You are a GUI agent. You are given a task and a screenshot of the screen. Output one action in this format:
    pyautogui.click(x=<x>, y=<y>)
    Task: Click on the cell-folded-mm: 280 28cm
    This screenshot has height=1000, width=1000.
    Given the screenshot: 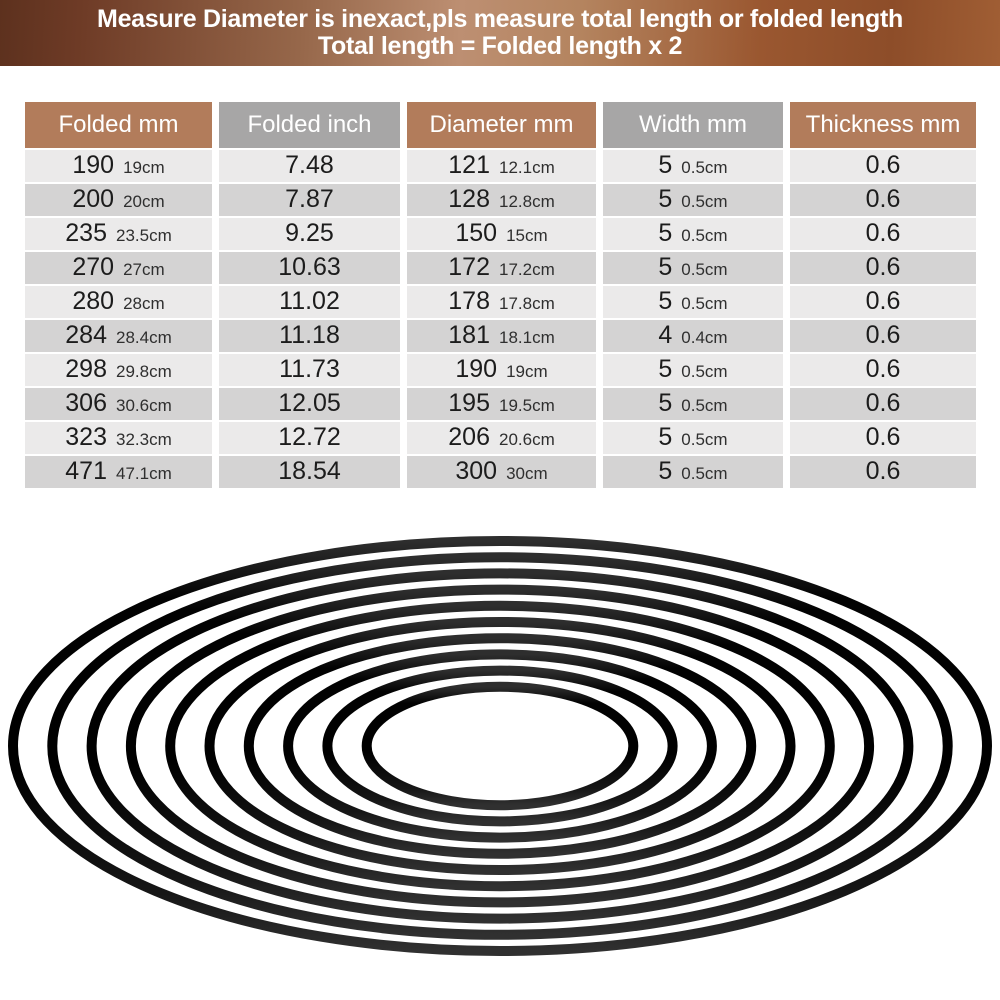 What is the action you would take?
    pyautogui.click(x=118, y=302)
    